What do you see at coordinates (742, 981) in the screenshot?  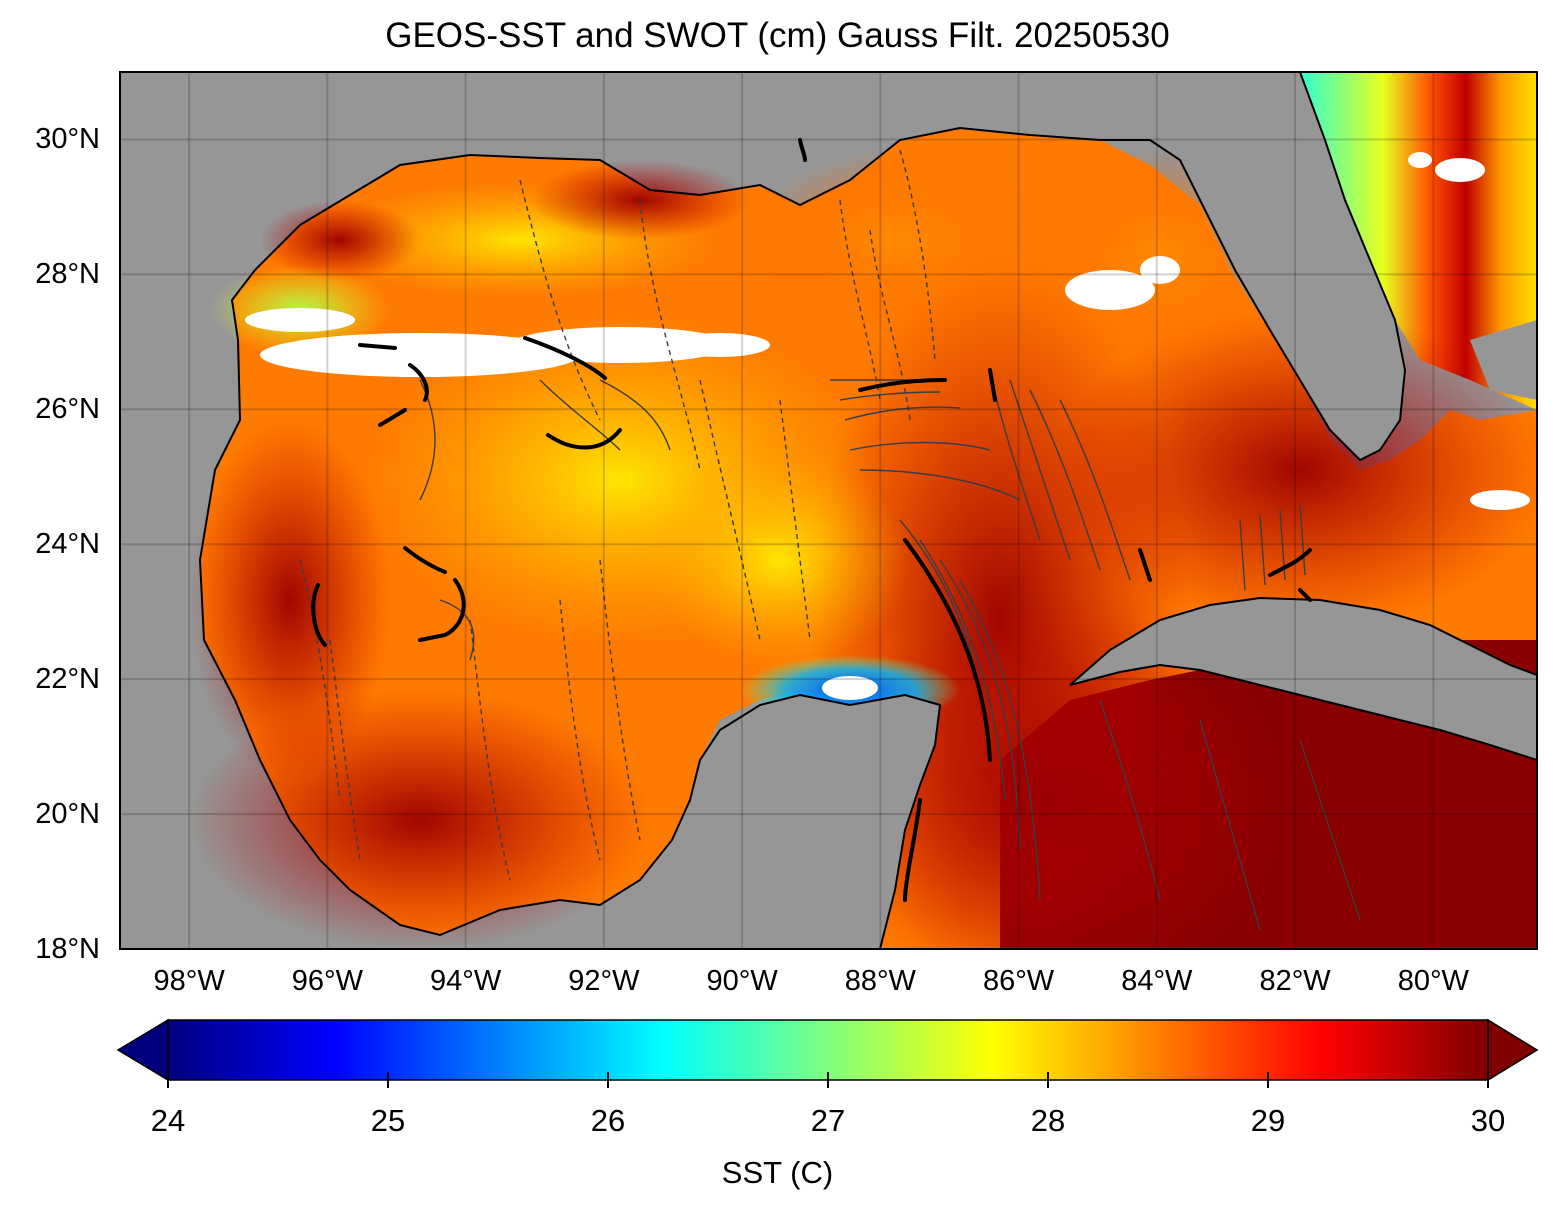 I see `longitude-label: 90°W` at bounding box center [742, 981].